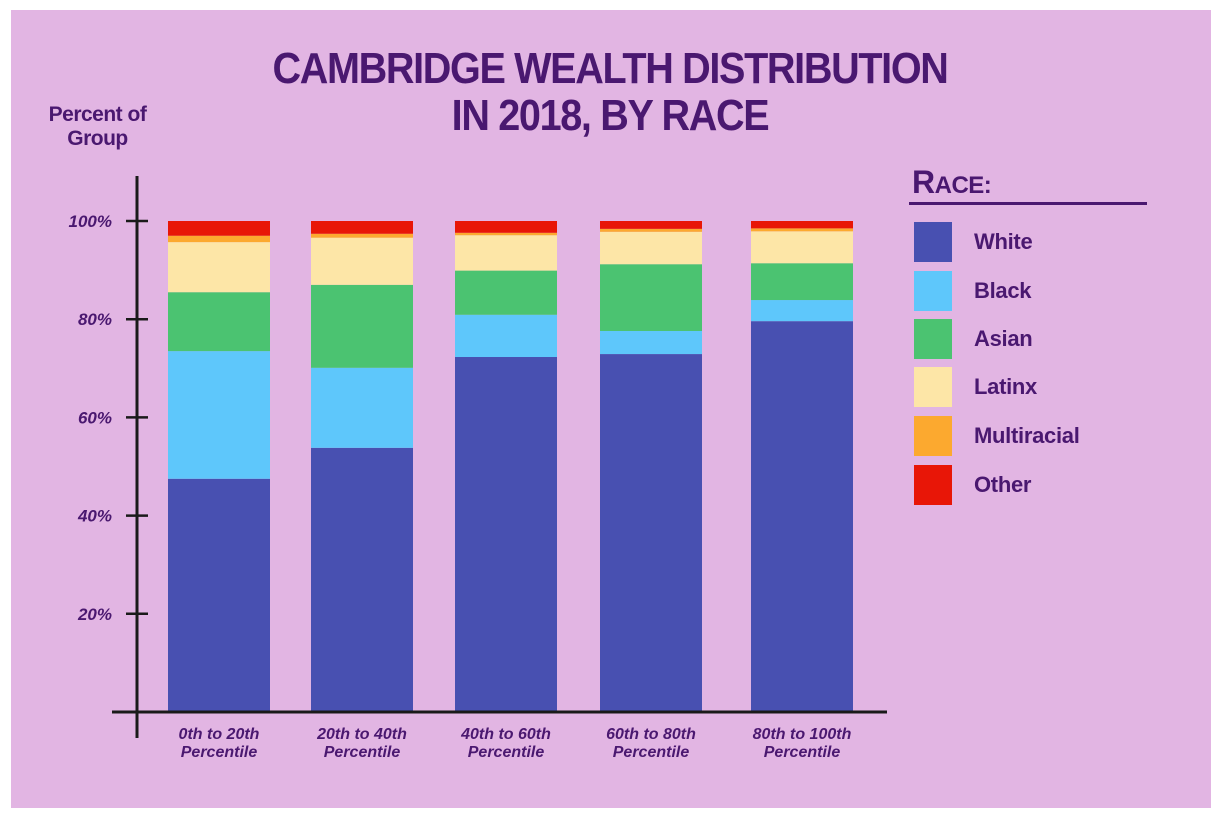 The image size is (1224, 819). I want to click on legend-swatch-multiracial, so click(933, 436).